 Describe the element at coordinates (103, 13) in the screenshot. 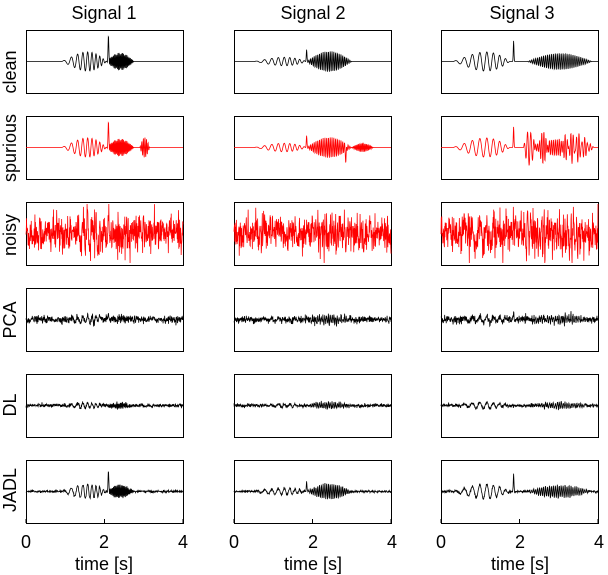

I see `column-title-signal-1: Signal 1` at that location.